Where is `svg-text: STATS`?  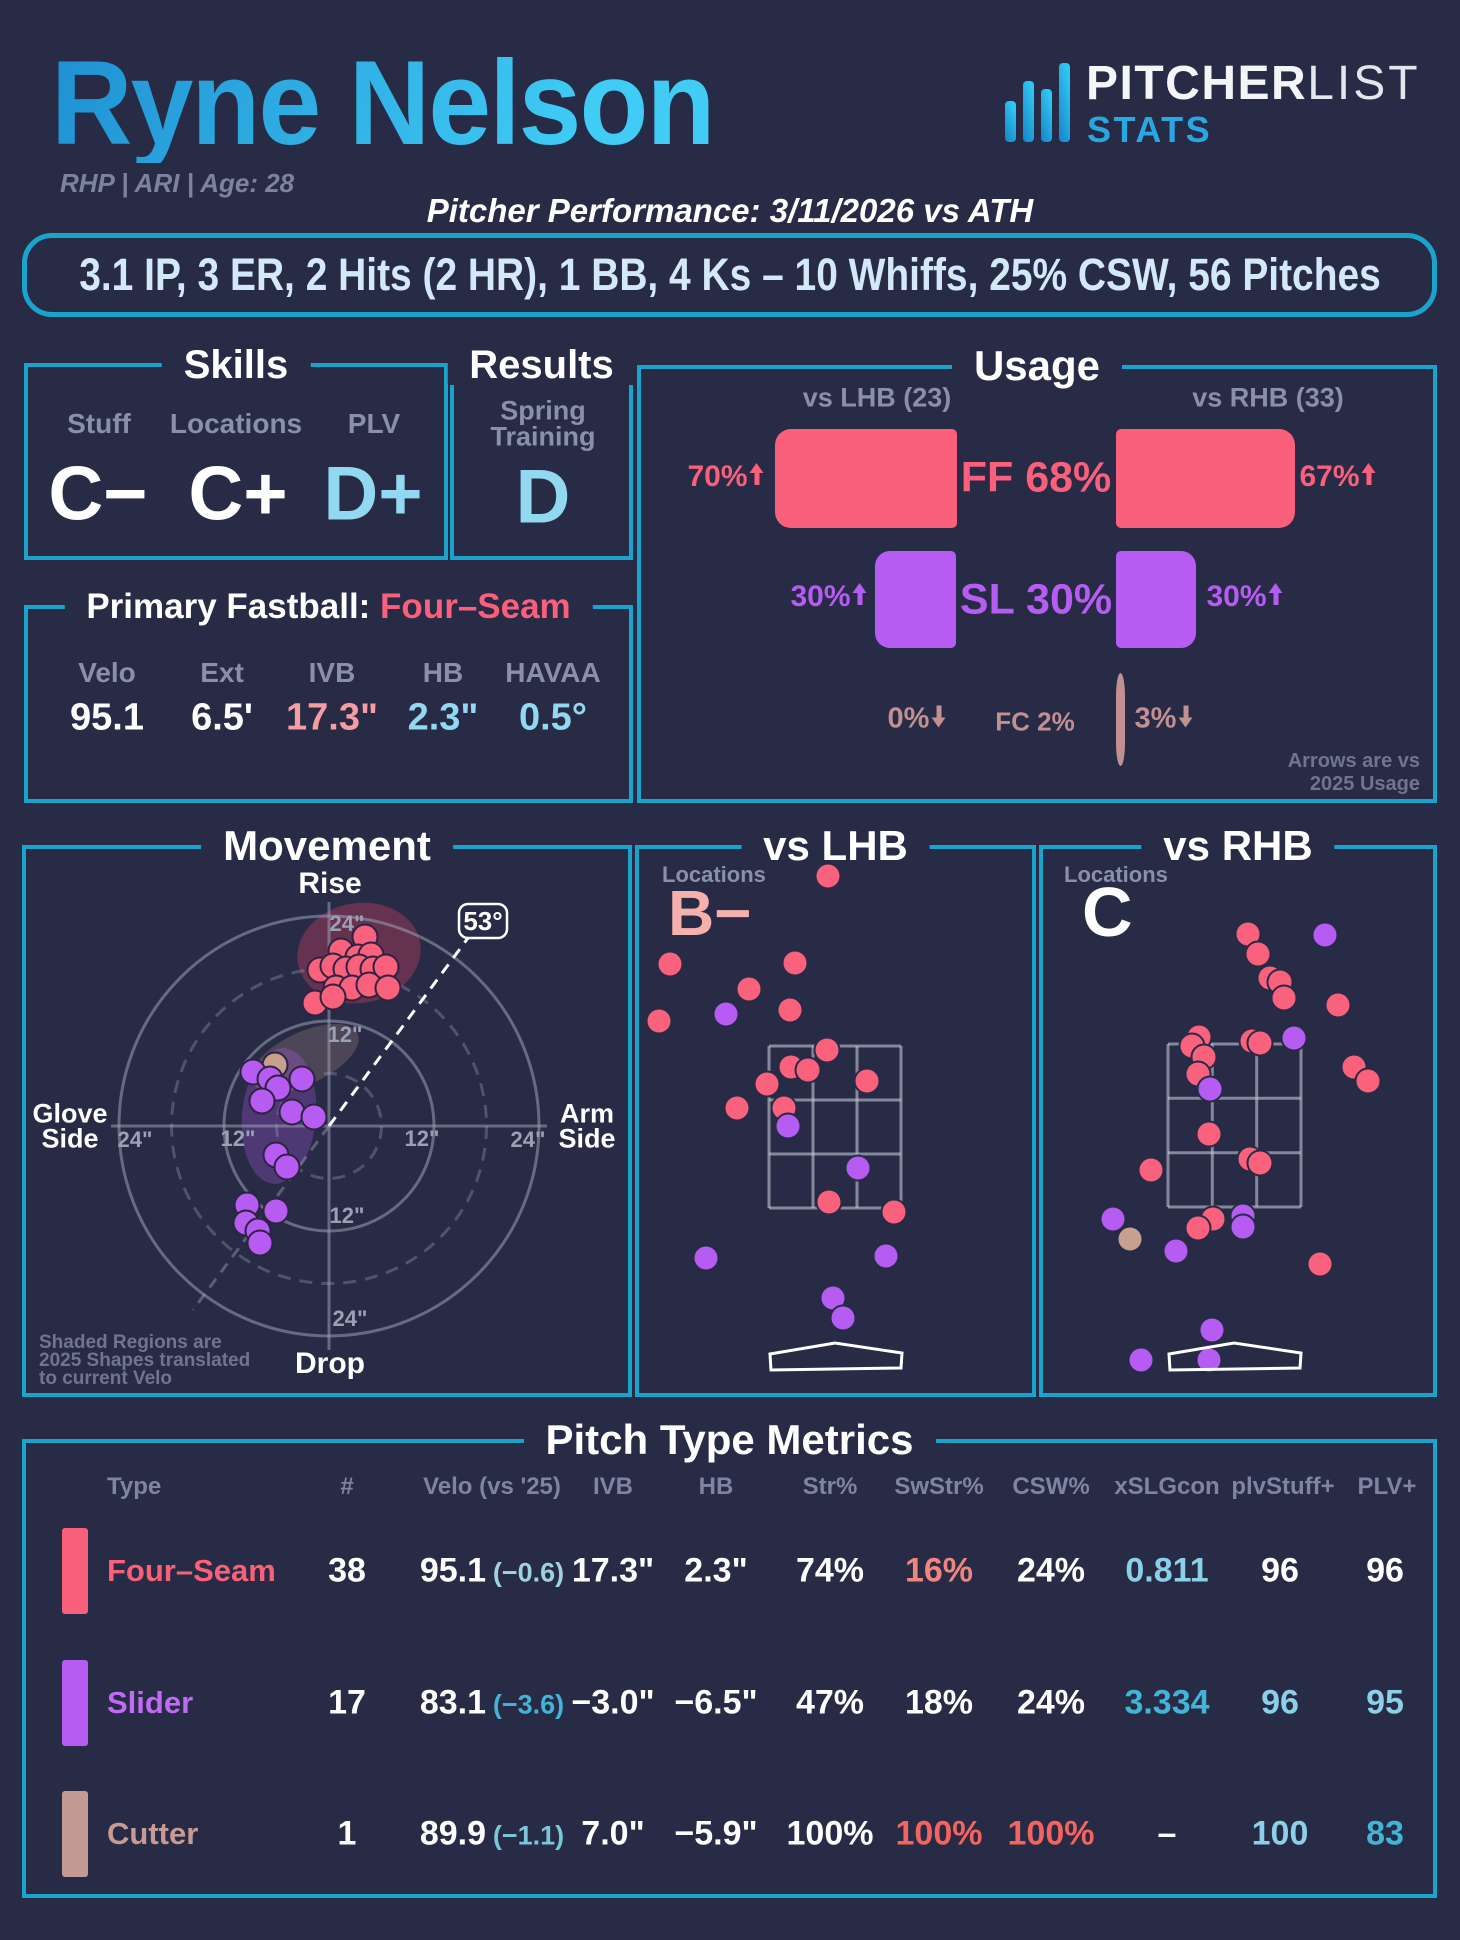
svg-text: STATS is located at coordinates (1149, 129).